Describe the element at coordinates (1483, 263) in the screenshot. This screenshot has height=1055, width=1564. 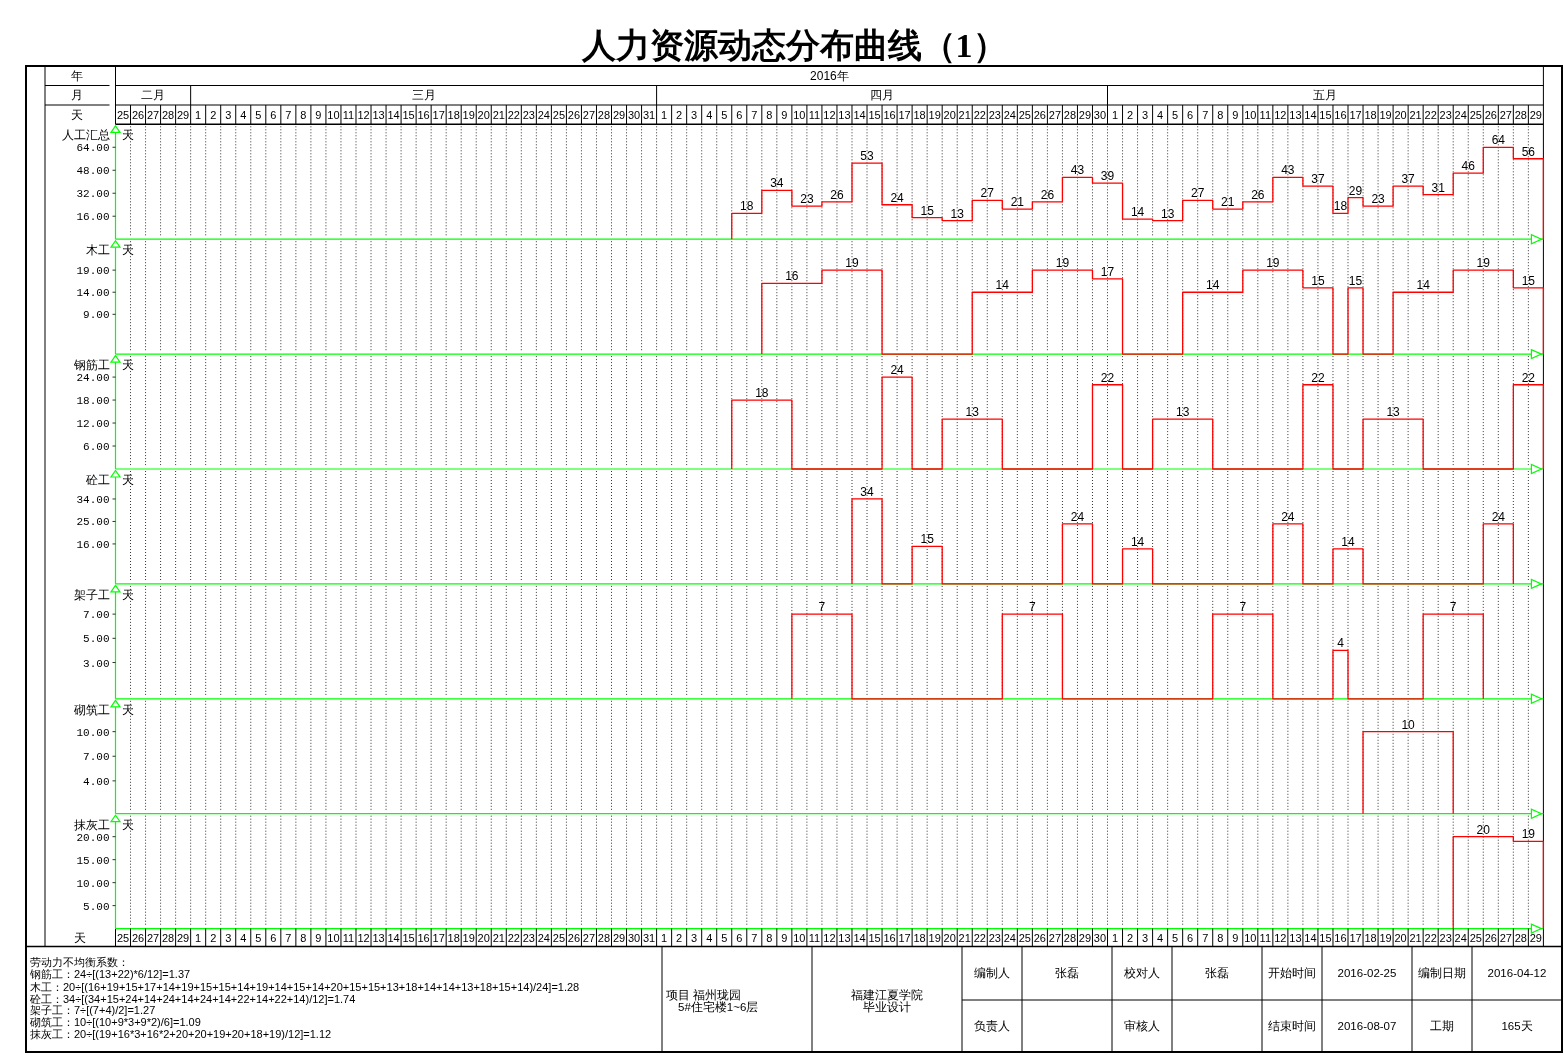
I see `data-label: 19` at that location.